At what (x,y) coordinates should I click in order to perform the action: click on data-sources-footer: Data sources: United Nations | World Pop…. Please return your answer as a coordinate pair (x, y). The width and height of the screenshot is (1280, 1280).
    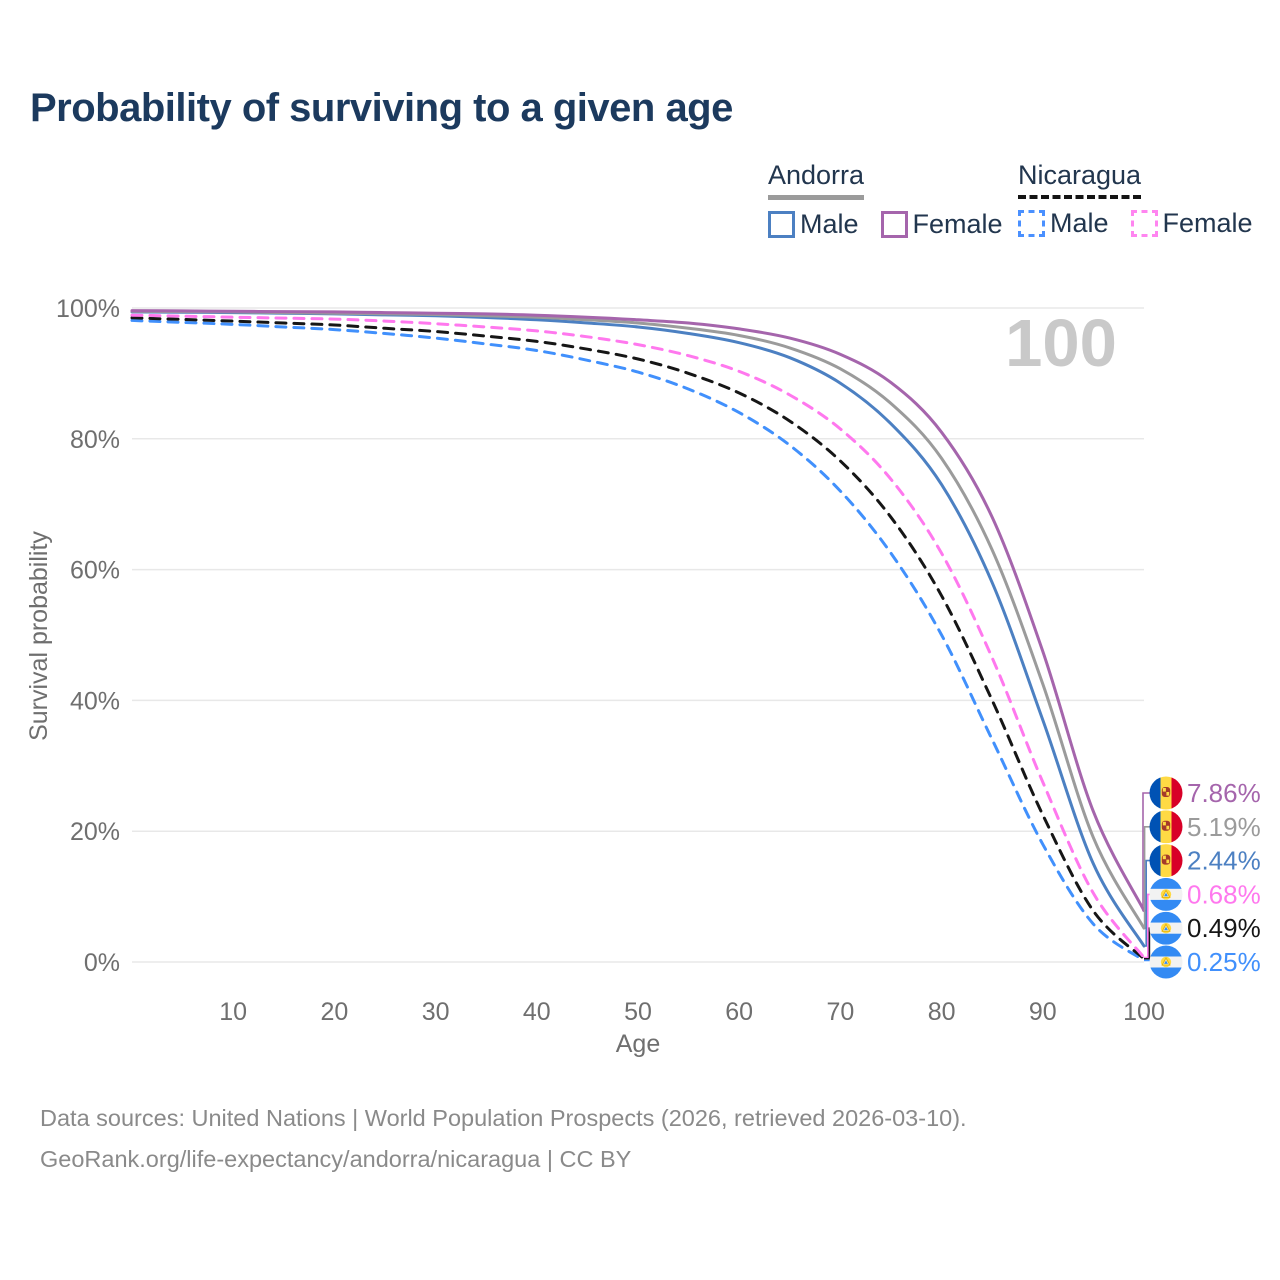
    Looking at the image, I should click on (503, 1139).